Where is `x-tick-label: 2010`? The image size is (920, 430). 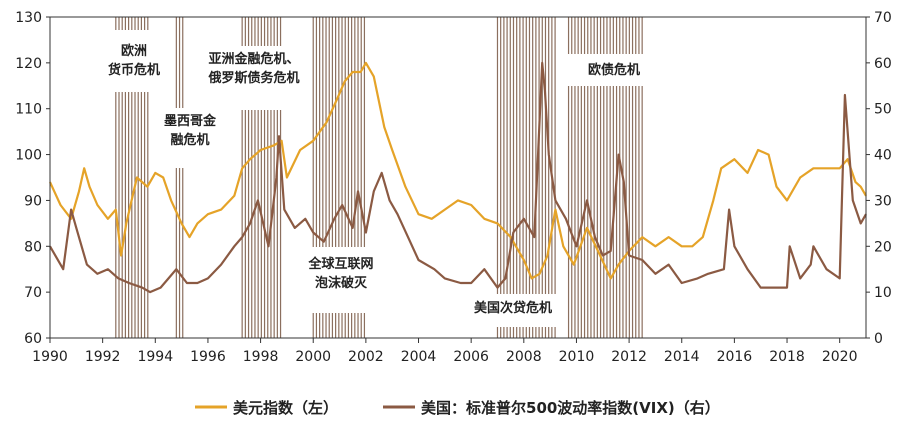
x-tick-label: 2010 is located at coordinates (577, 357).